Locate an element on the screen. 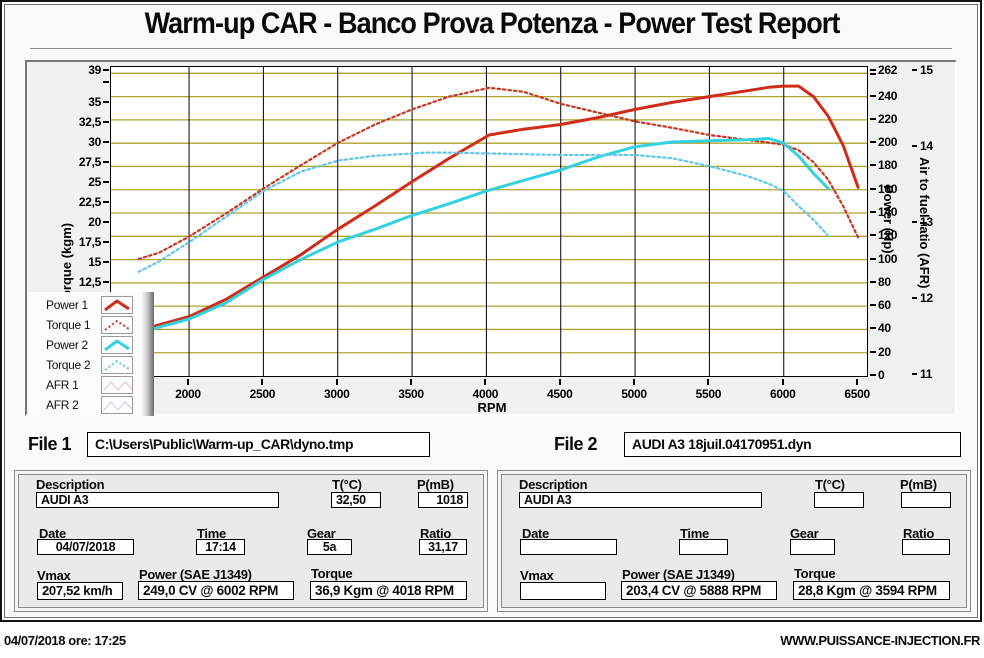 This screenshot has height=658, width=984. rpm-axis-title: RPM is located at coordinates (492, 407).